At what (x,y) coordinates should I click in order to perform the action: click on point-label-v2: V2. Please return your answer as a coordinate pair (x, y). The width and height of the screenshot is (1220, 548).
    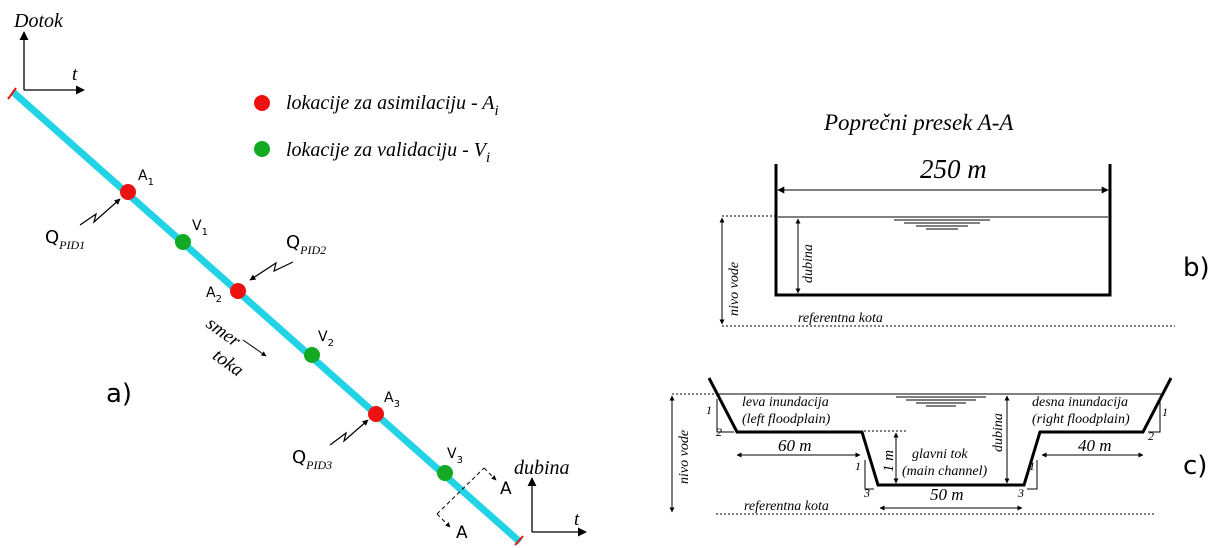
    Looking at the image, I should click on (326, 339).